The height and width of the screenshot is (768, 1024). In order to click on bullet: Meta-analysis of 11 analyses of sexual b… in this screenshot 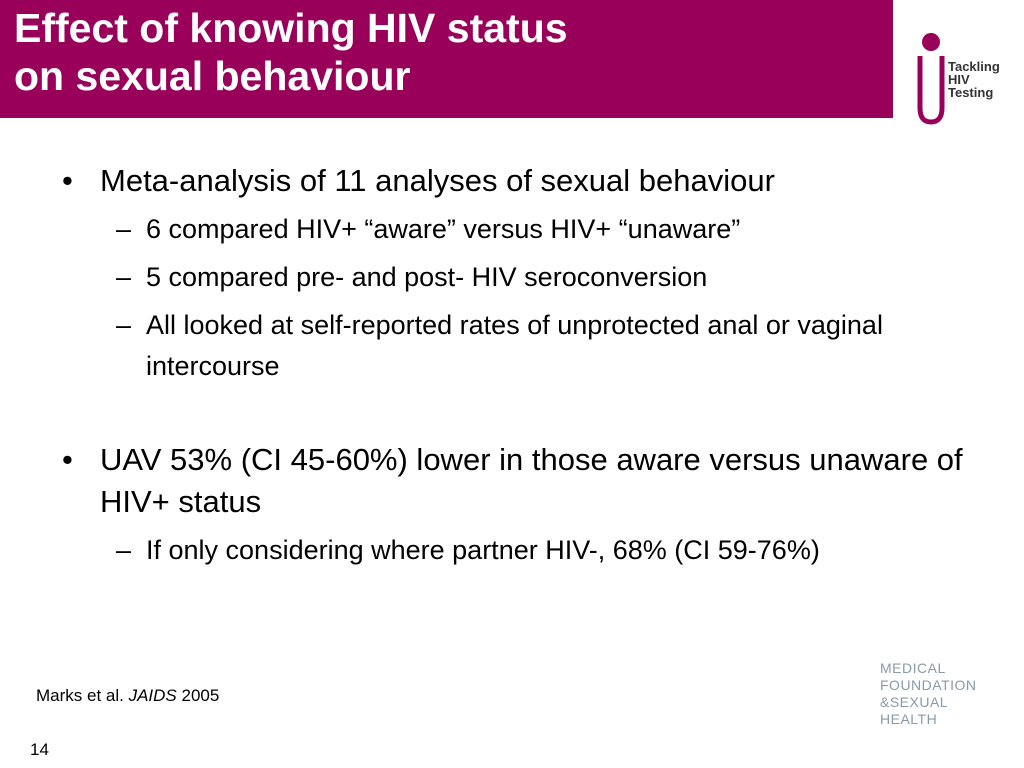, I will do `click(490, 181)`.